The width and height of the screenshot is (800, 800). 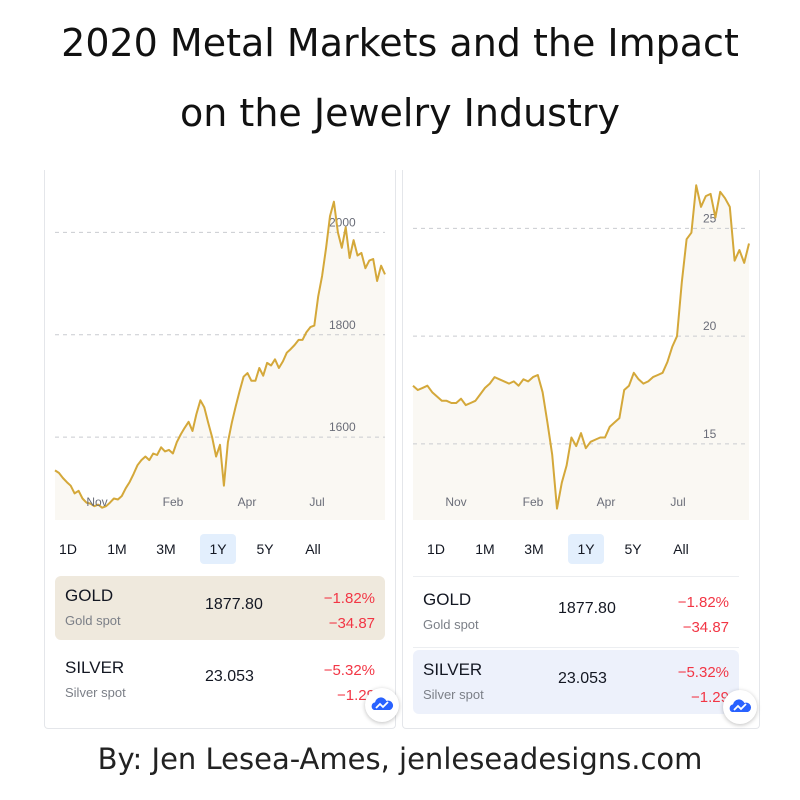 What do you see at coordinates (342, 325) in the screenshot?
I see `y-tick-label: 1800` at bounding box center [342, 325].